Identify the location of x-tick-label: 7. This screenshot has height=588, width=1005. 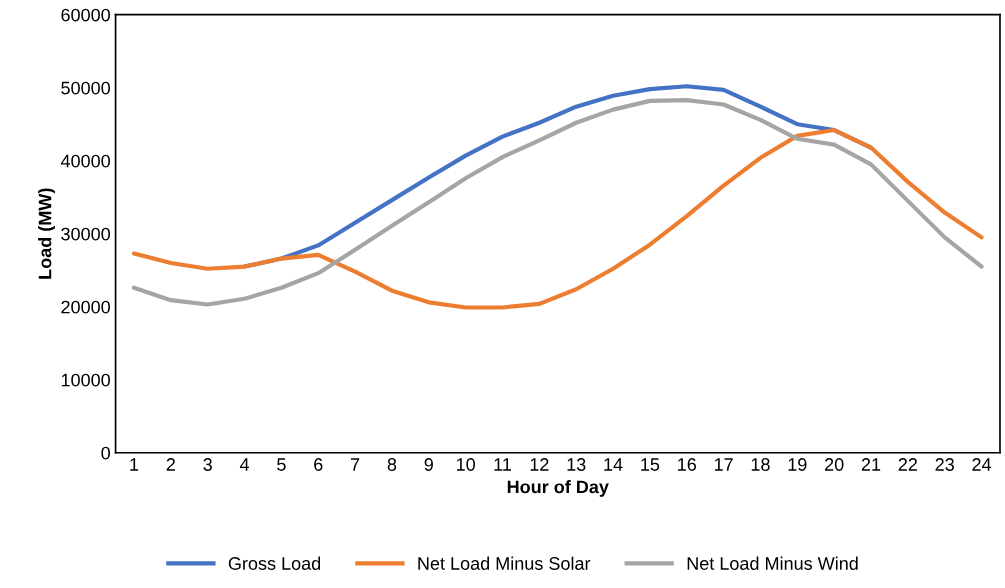
(355, 464).